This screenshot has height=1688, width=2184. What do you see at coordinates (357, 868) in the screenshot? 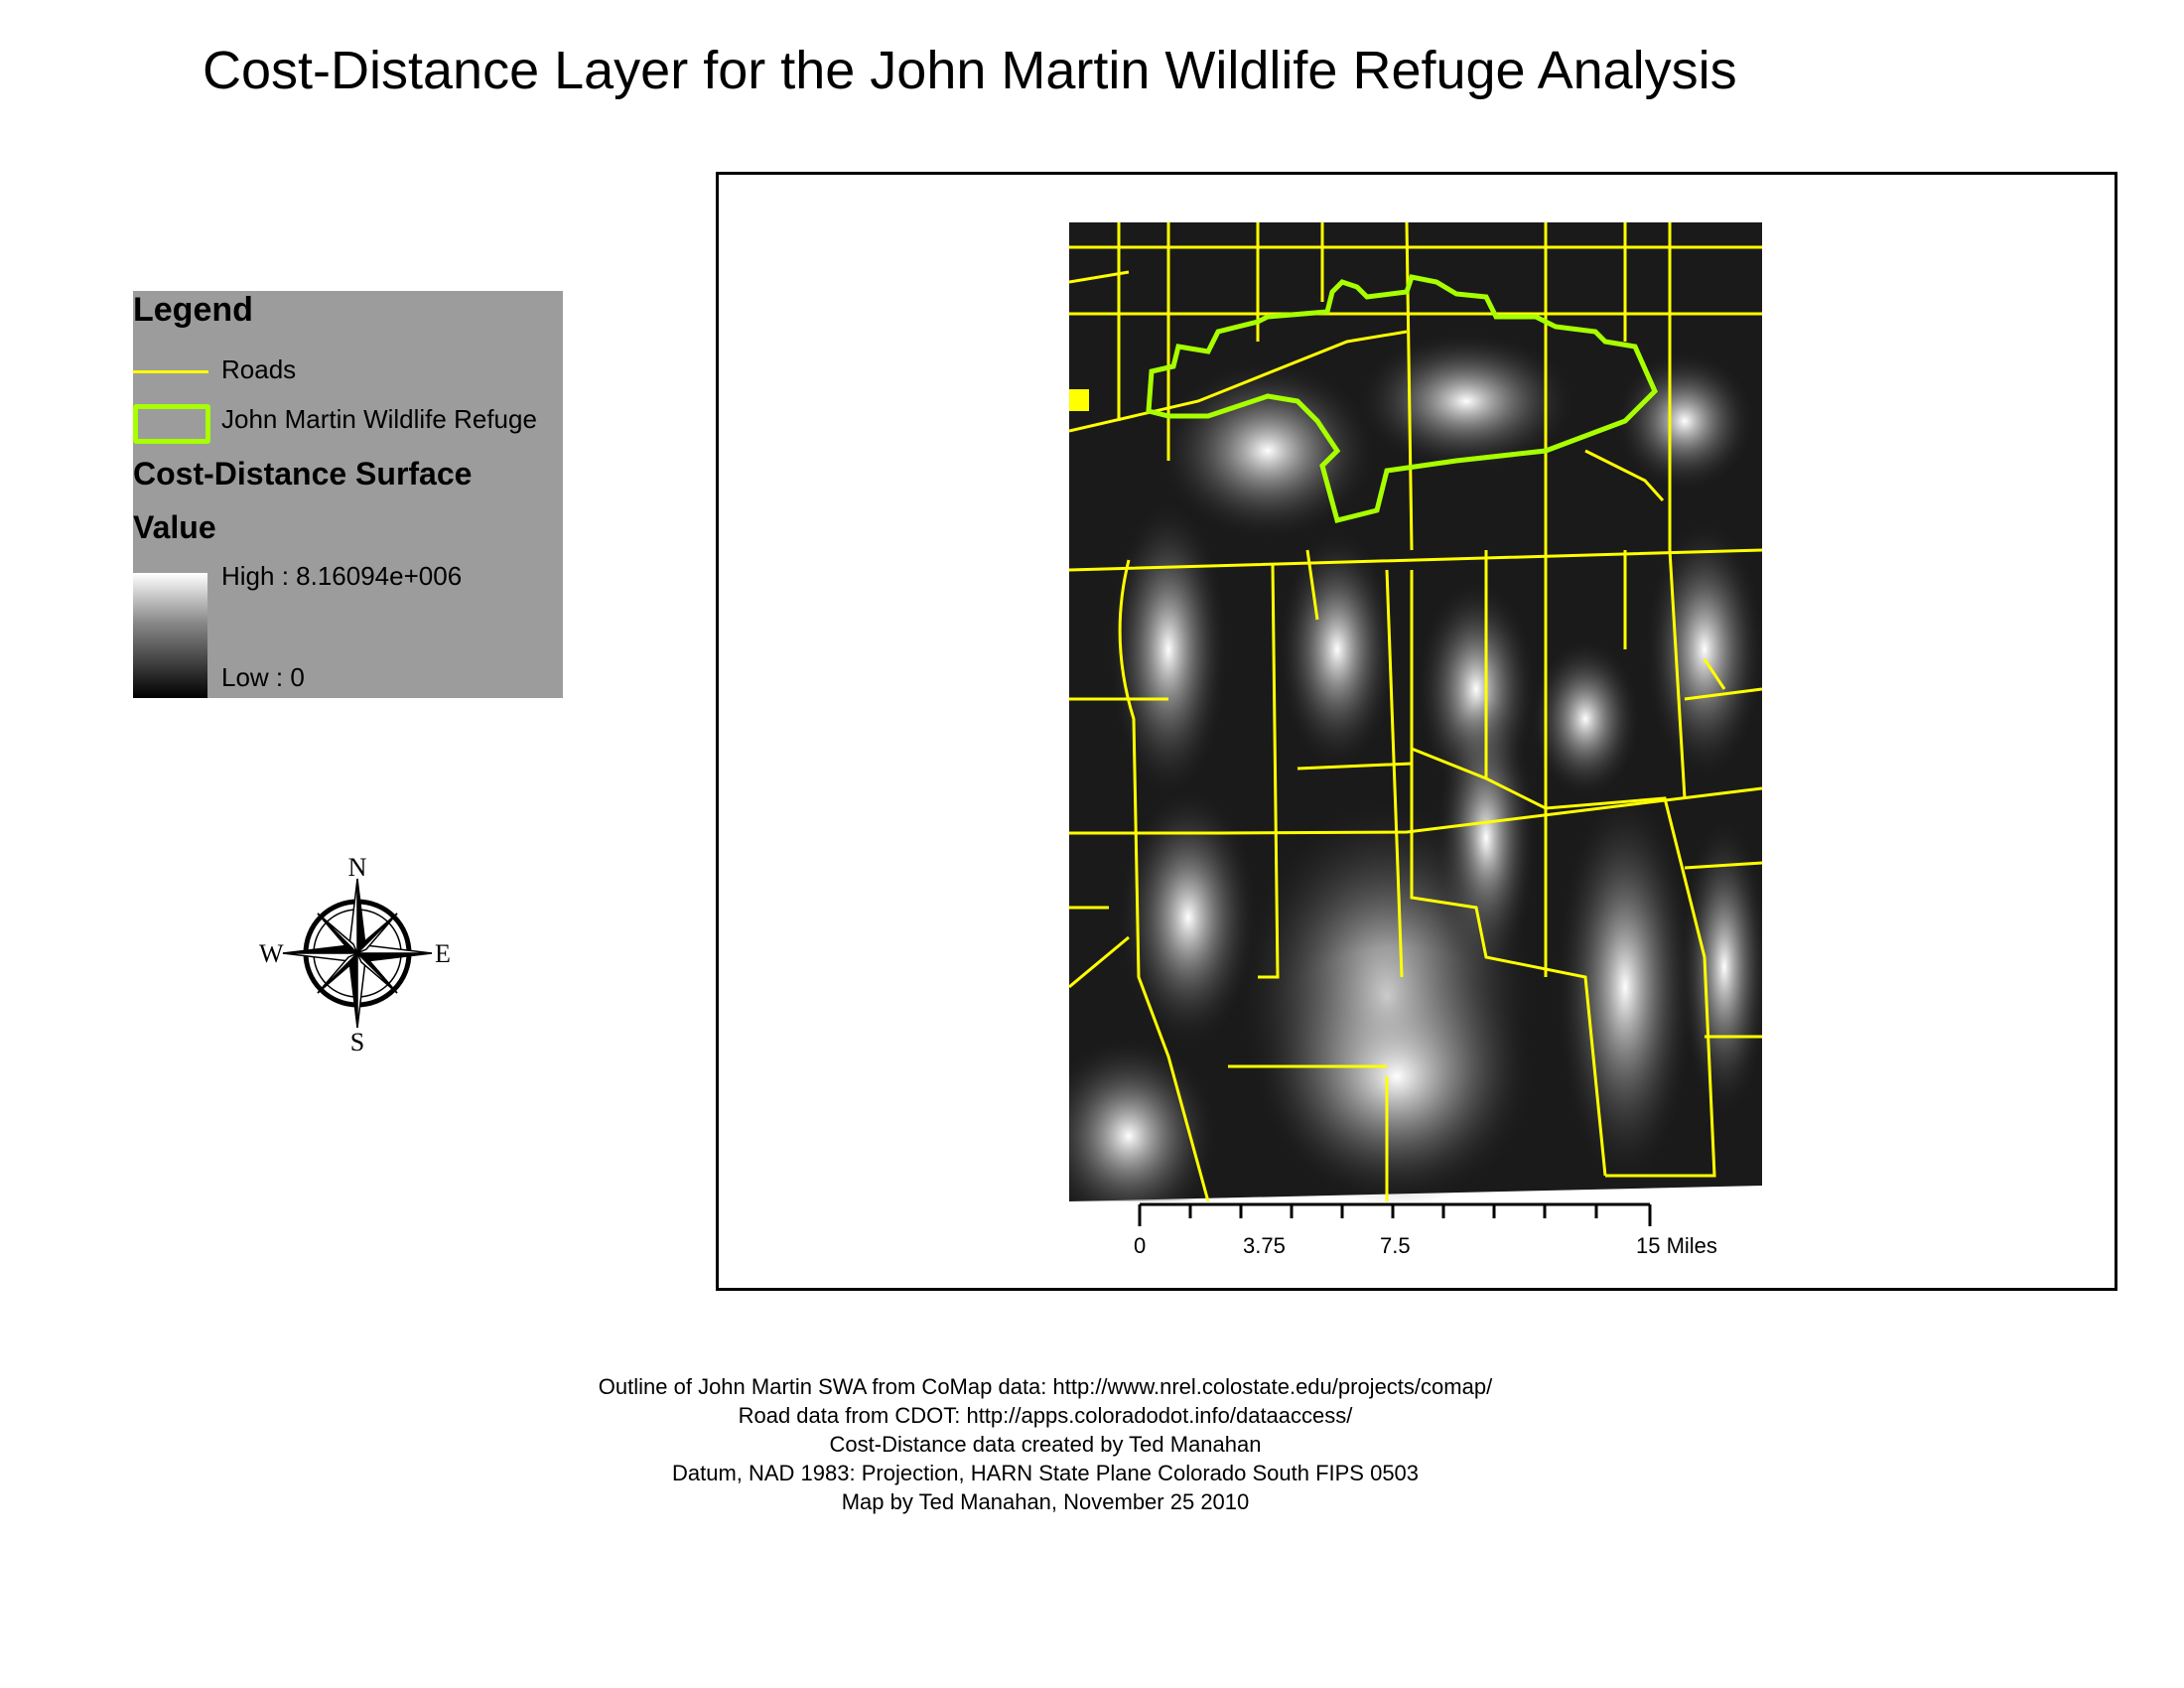
I see `compass-n: N` at bounding box center [357, 868].